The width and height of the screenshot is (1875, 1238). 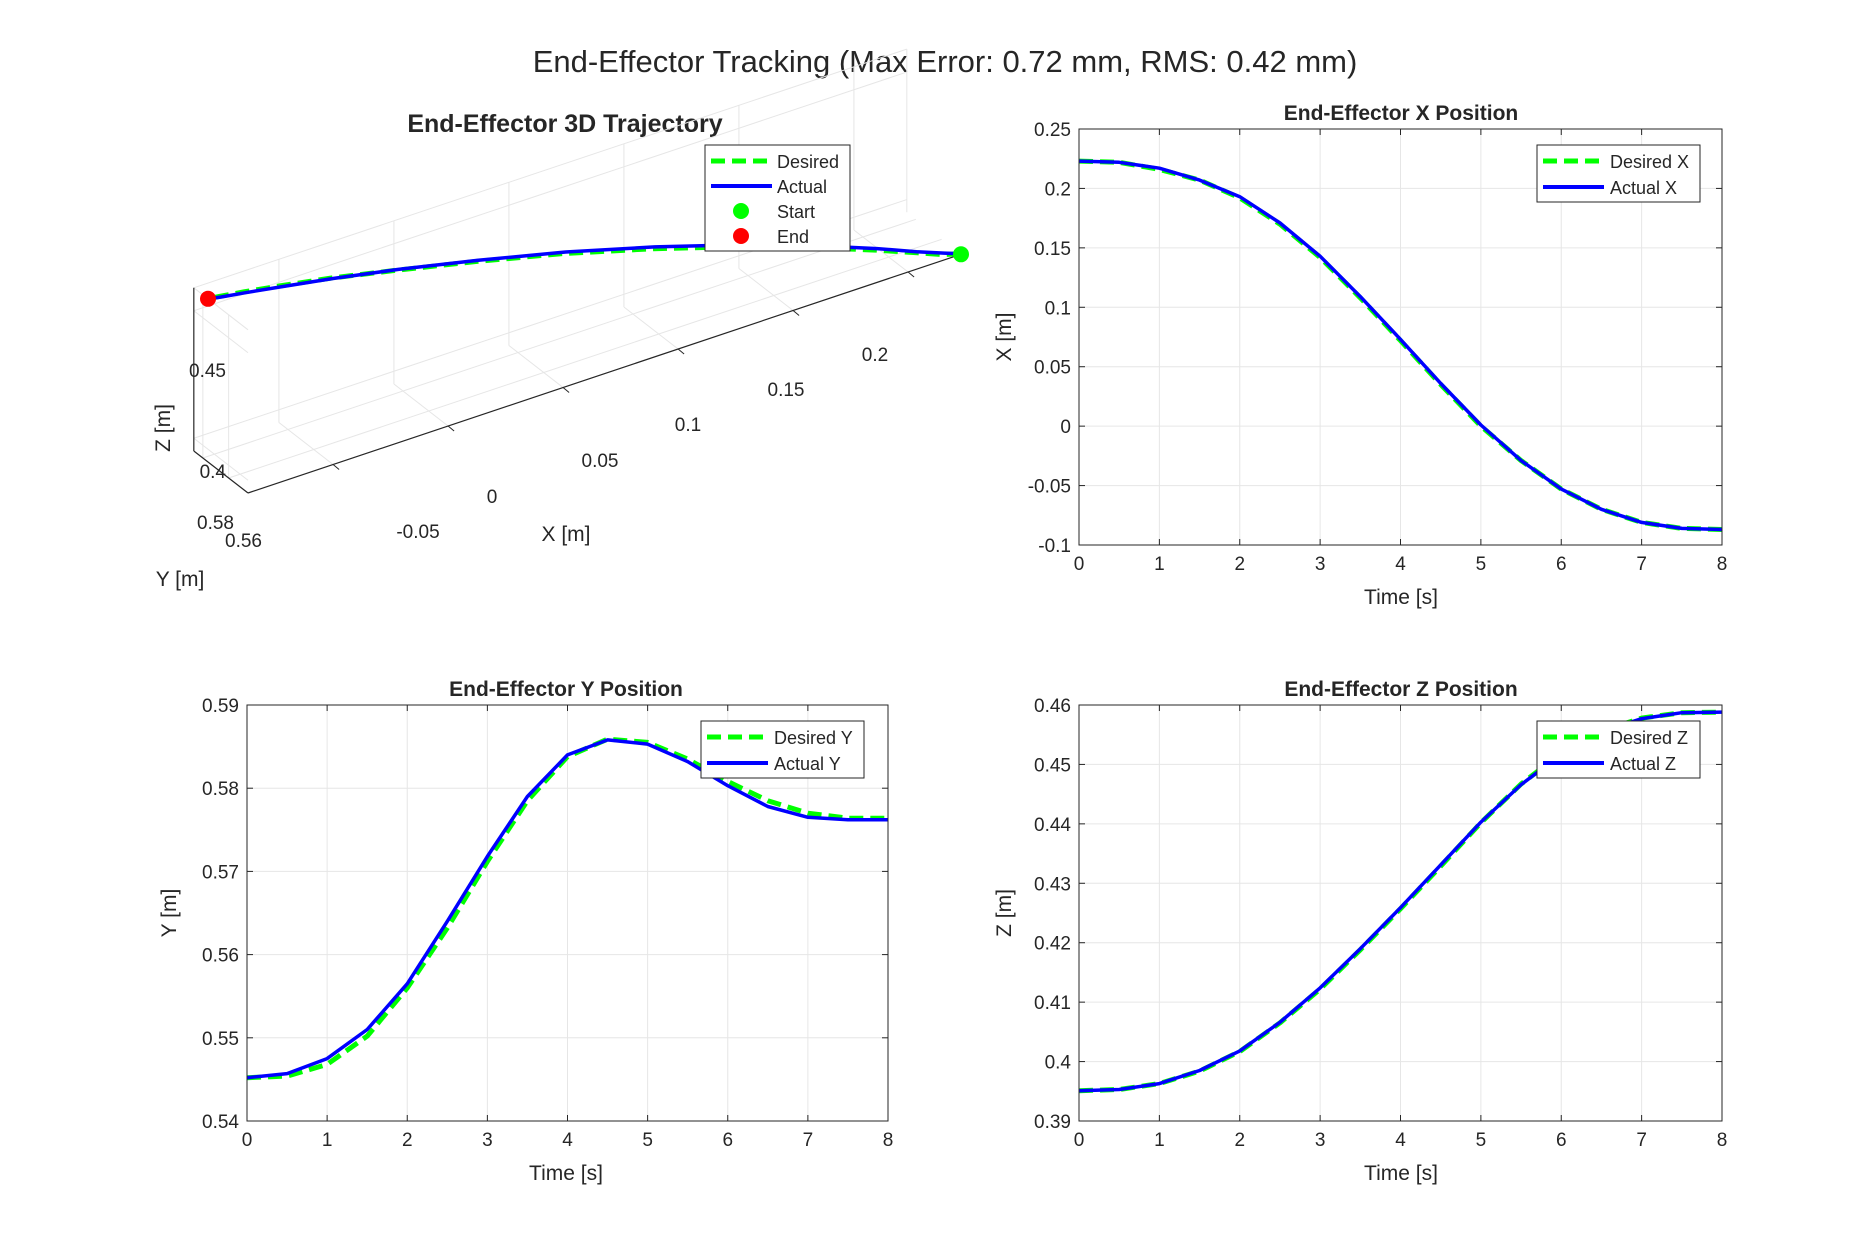 I want to click on x-tick-label: 0.1, so click(x=688, y=425).